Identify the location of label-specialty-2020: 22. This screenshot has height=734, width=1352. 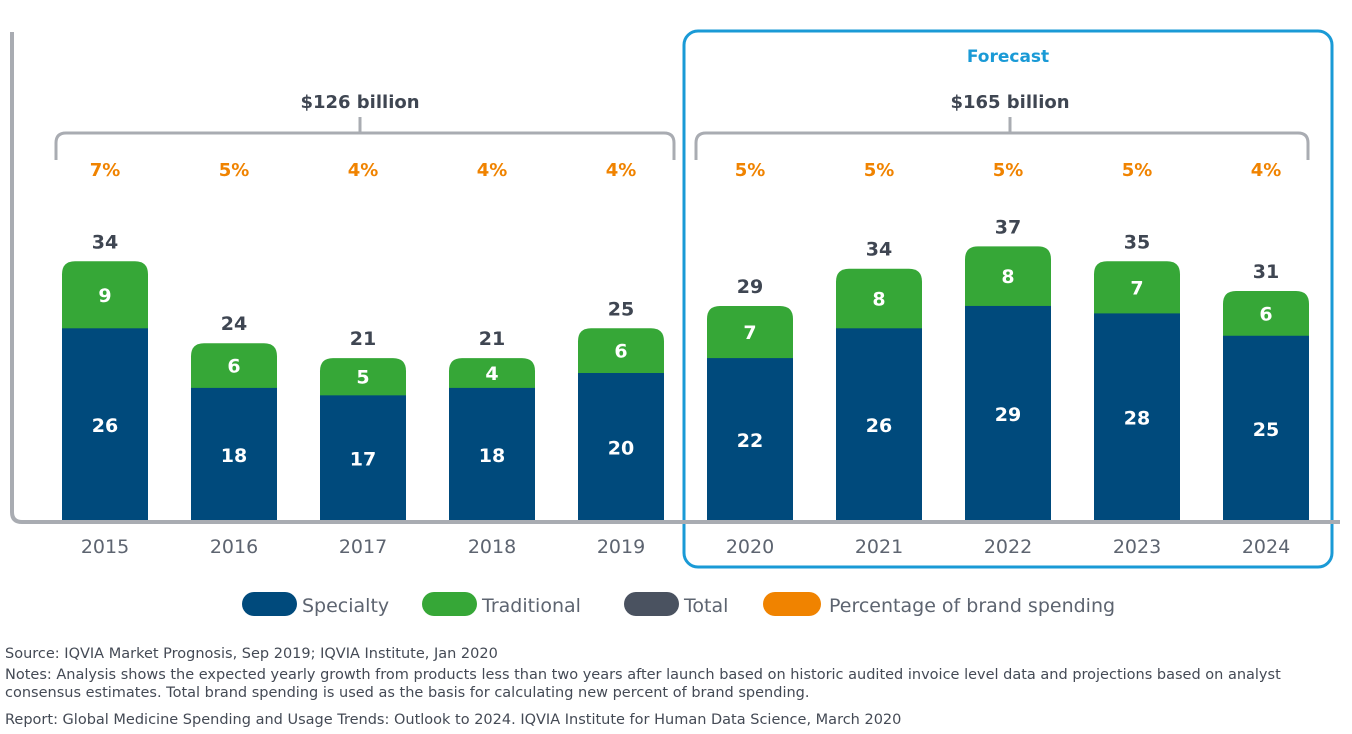
(750, 441).